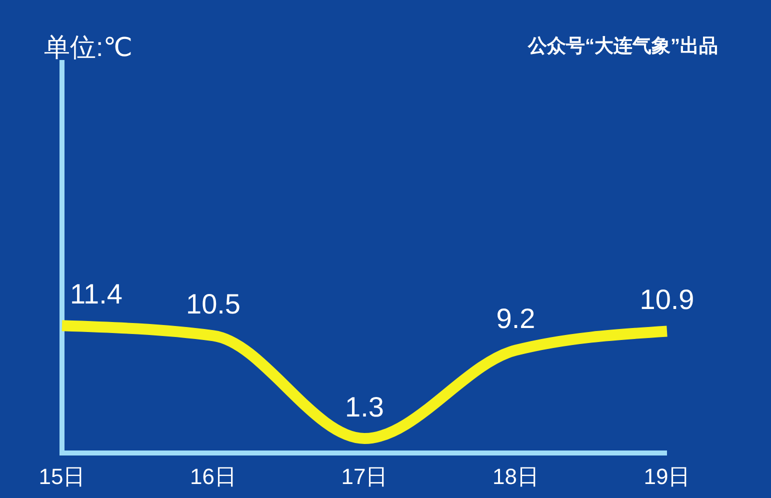 Image resolution: width=771 pixels, height=498 pixels. I want to click on x-tick-label: 16日, so click(213, 476).